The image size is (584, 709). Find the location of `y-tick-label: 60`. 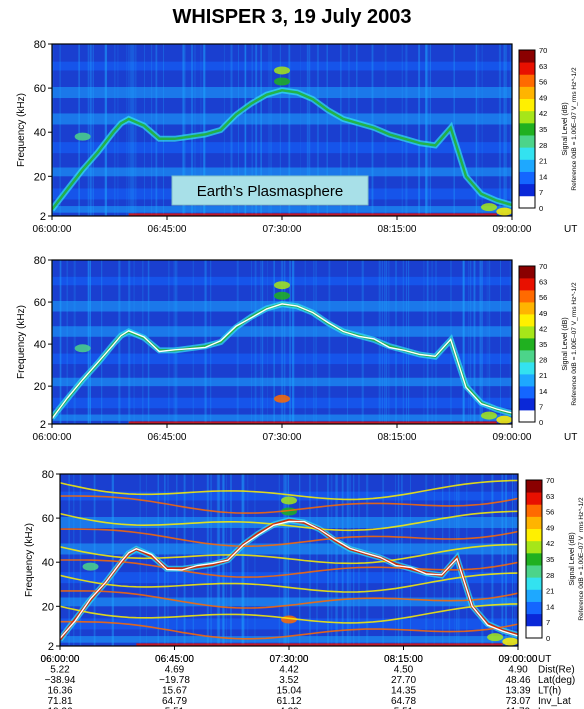

y-tick-label: 60 is located at coordinates (40, 303).